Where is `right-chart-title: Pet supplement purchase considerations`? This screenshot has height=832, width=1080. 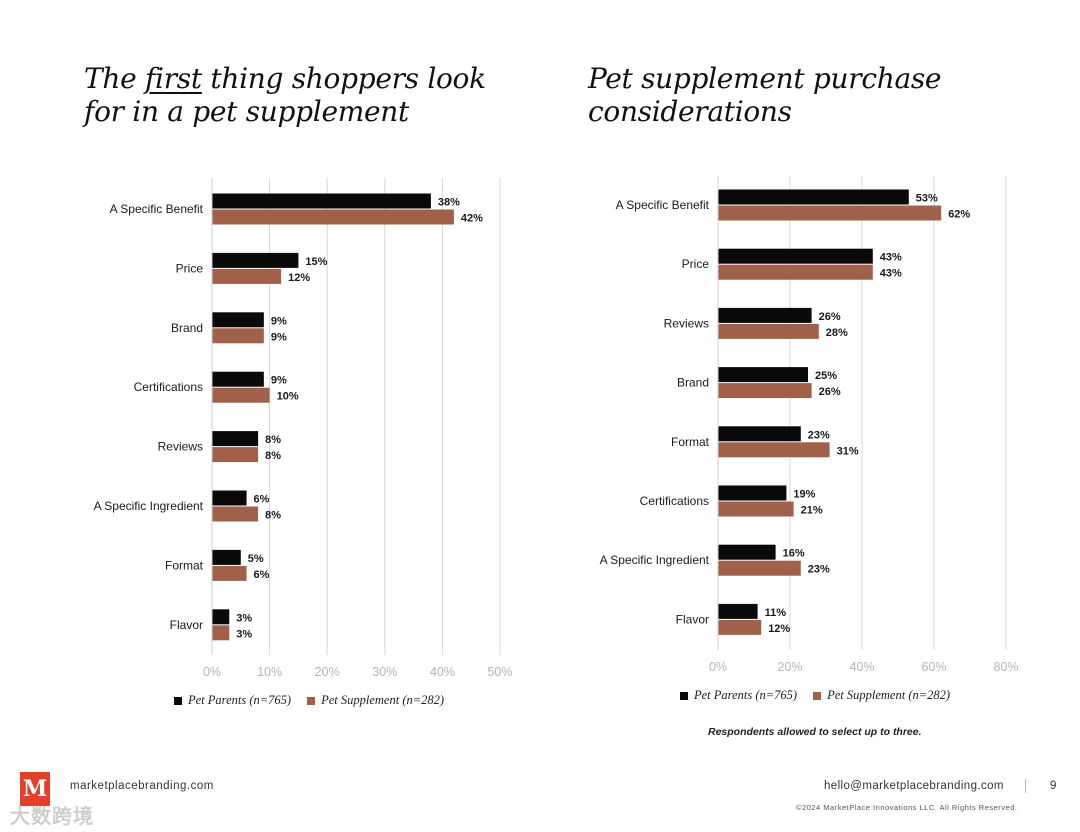
right-chart-title: Pet supplement purchase considerations is located at coordinates (765, 95).